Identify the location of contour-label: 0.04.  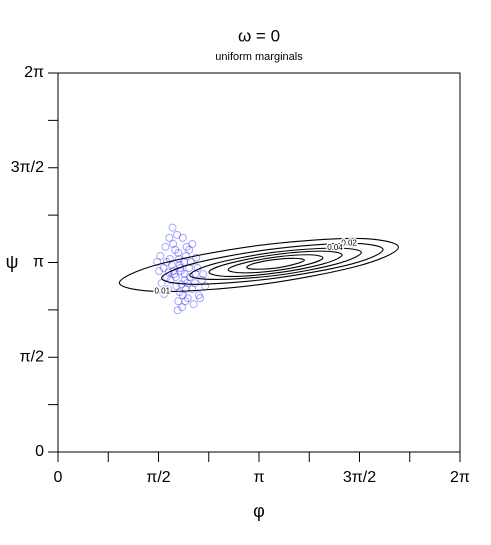
(335, 247).